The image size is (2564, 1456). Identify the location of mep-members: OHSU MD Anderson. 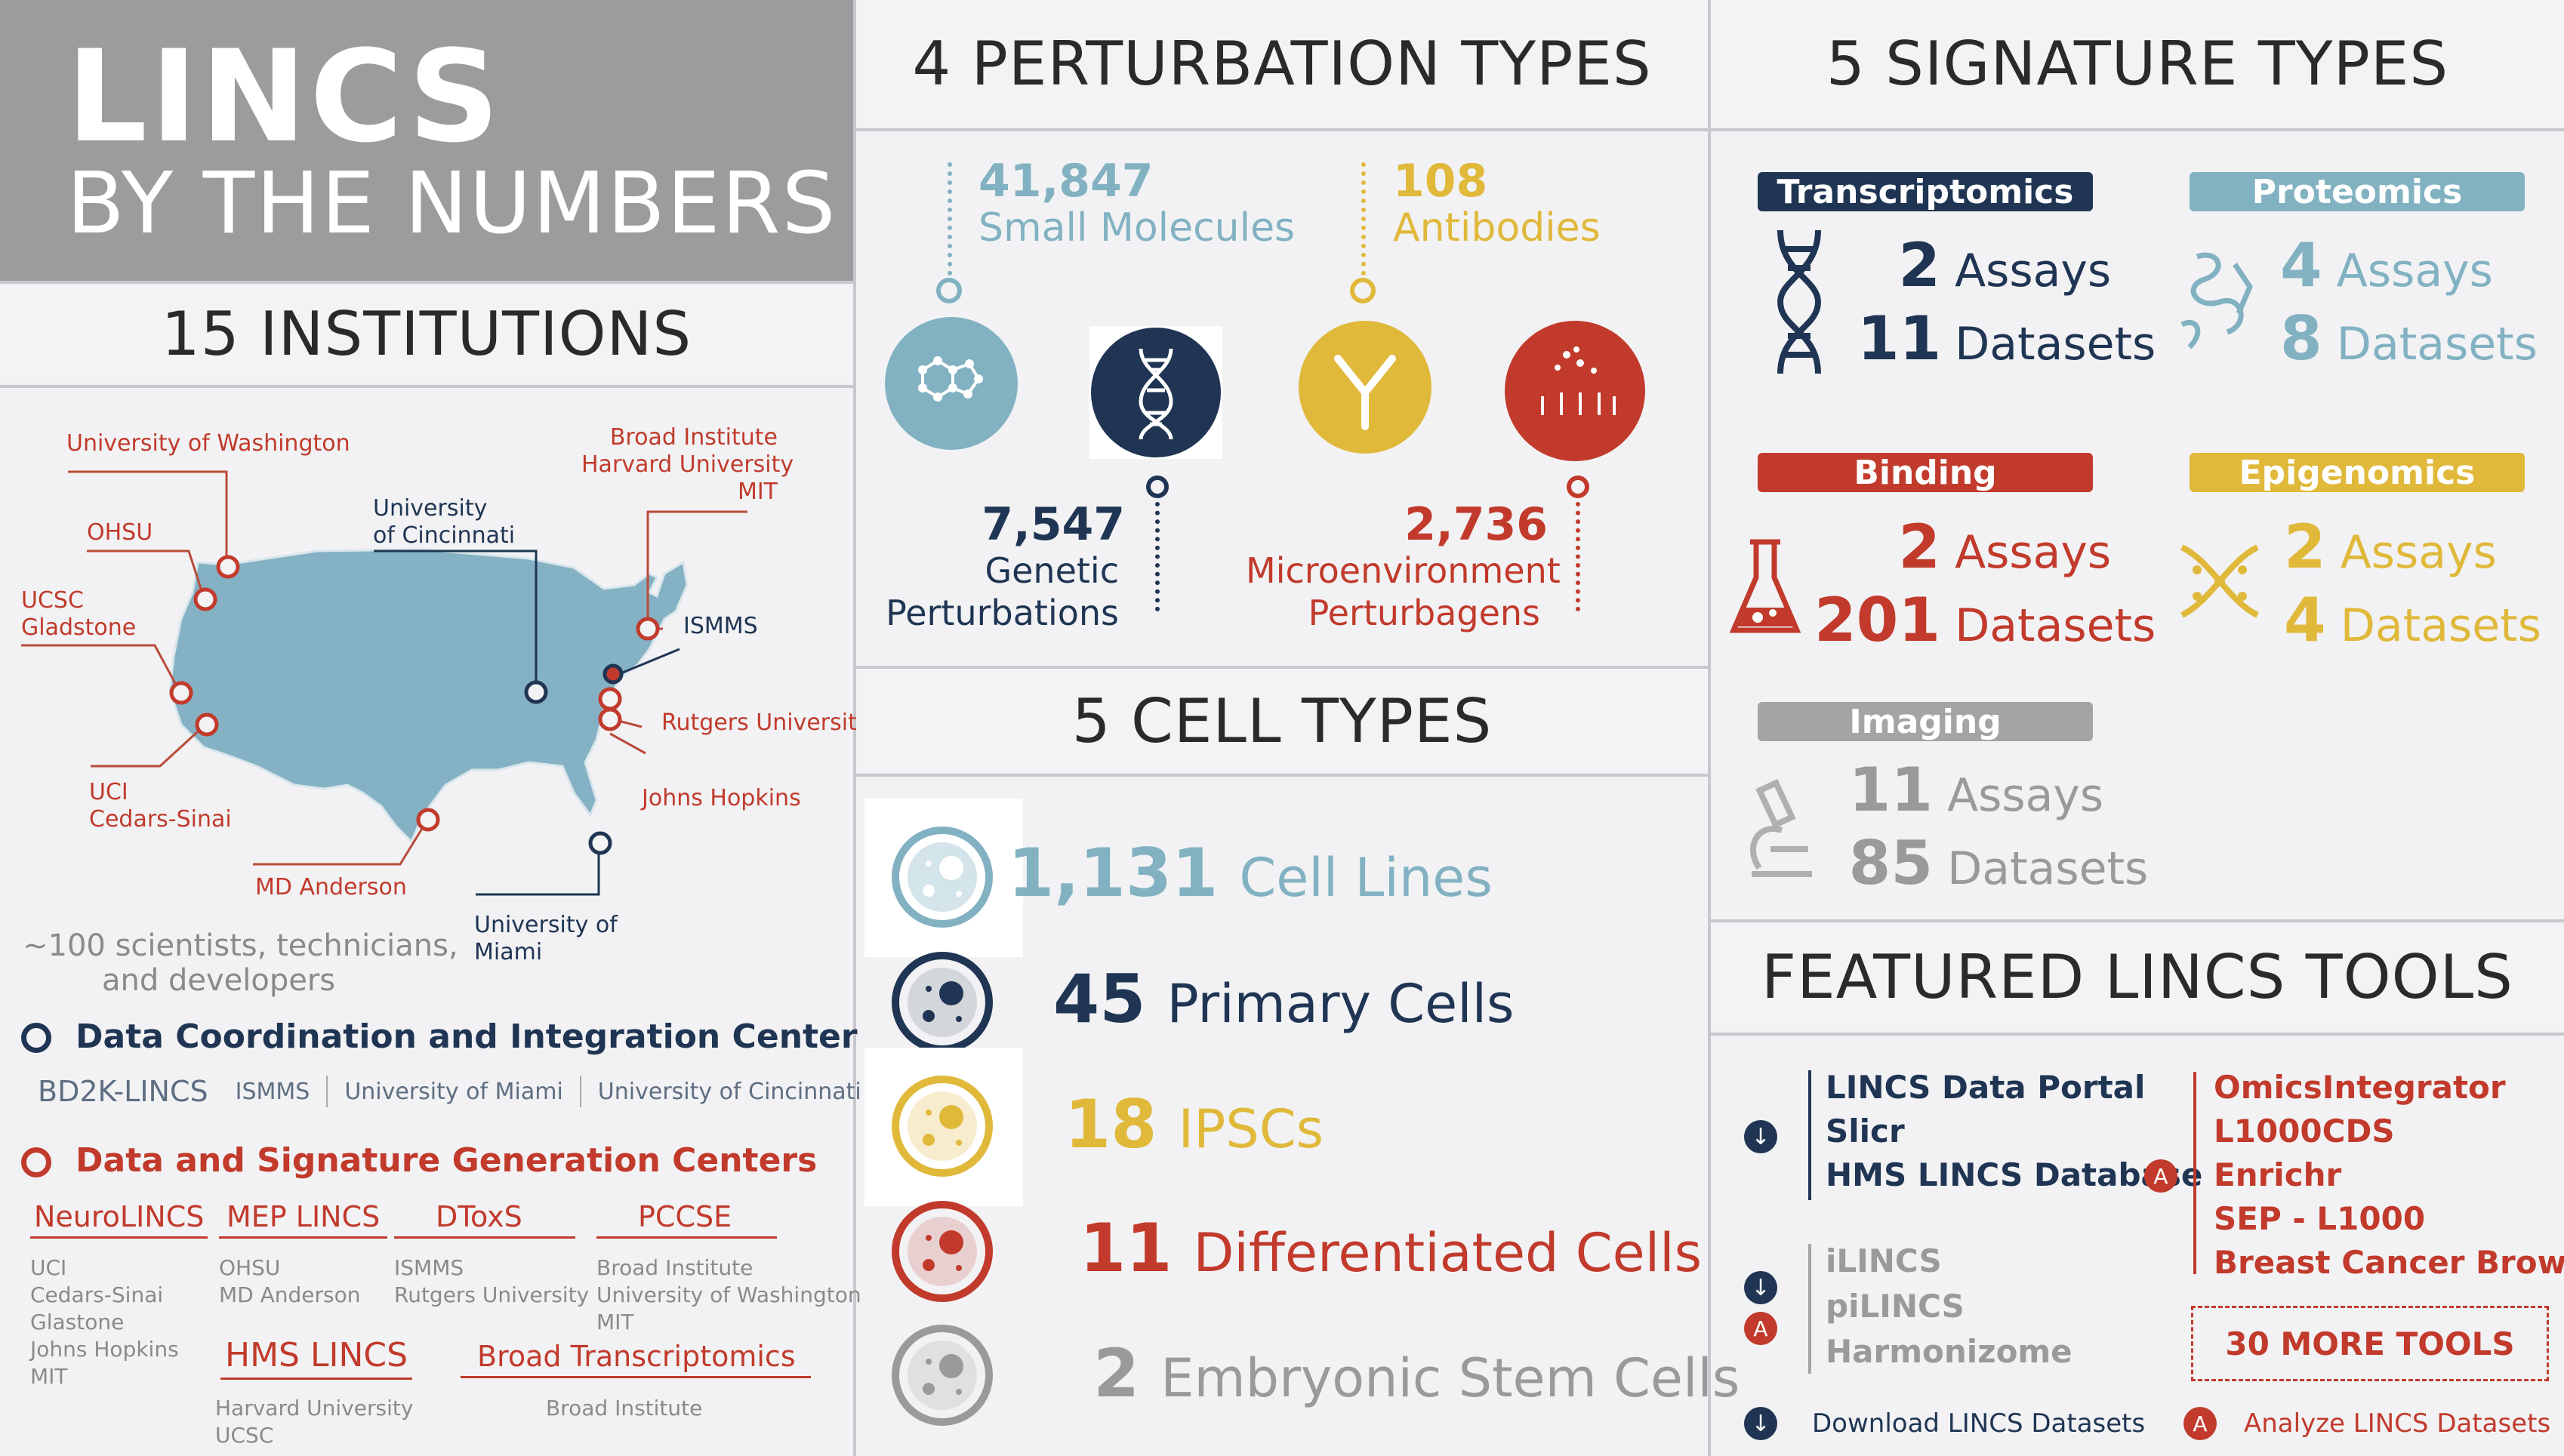
(290, 1281).